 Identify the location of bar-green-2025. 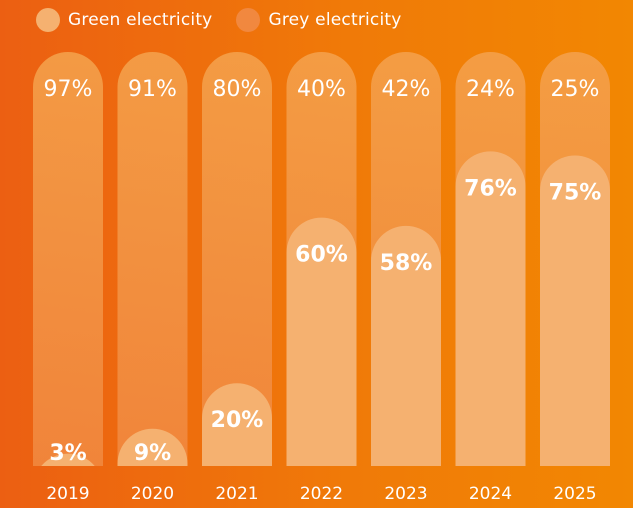
(575, 310).